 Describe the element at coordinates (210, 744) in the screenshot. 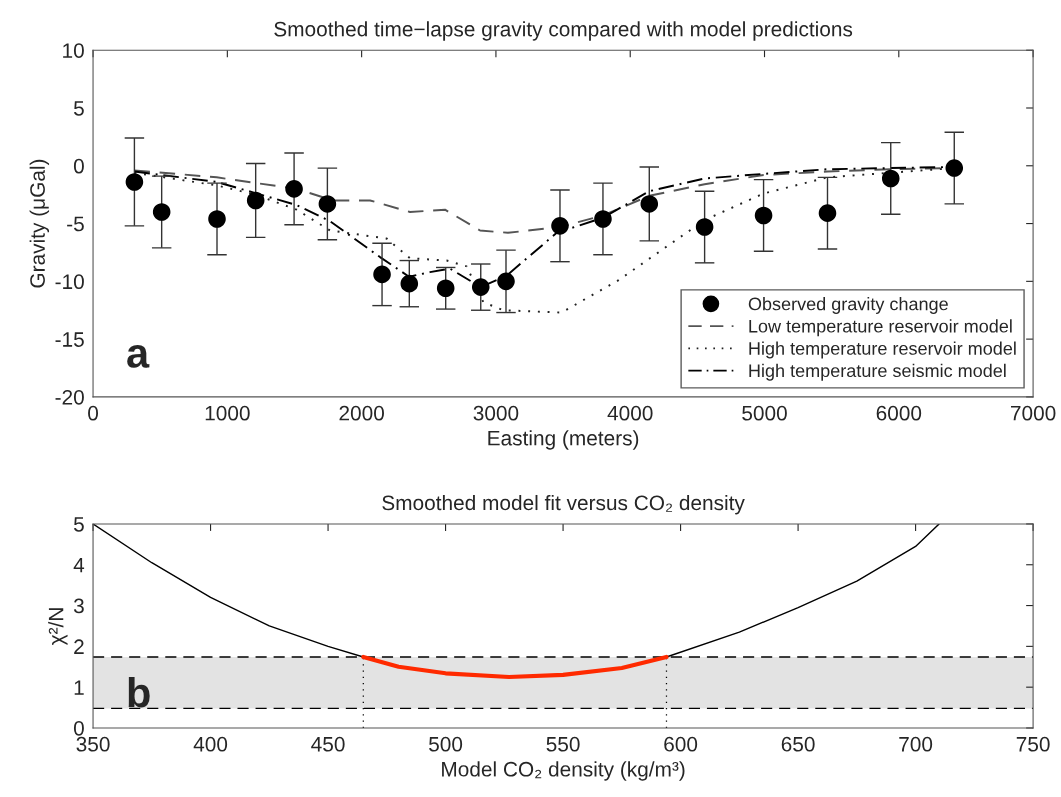

I see `x-tick-label: 400` at that location.